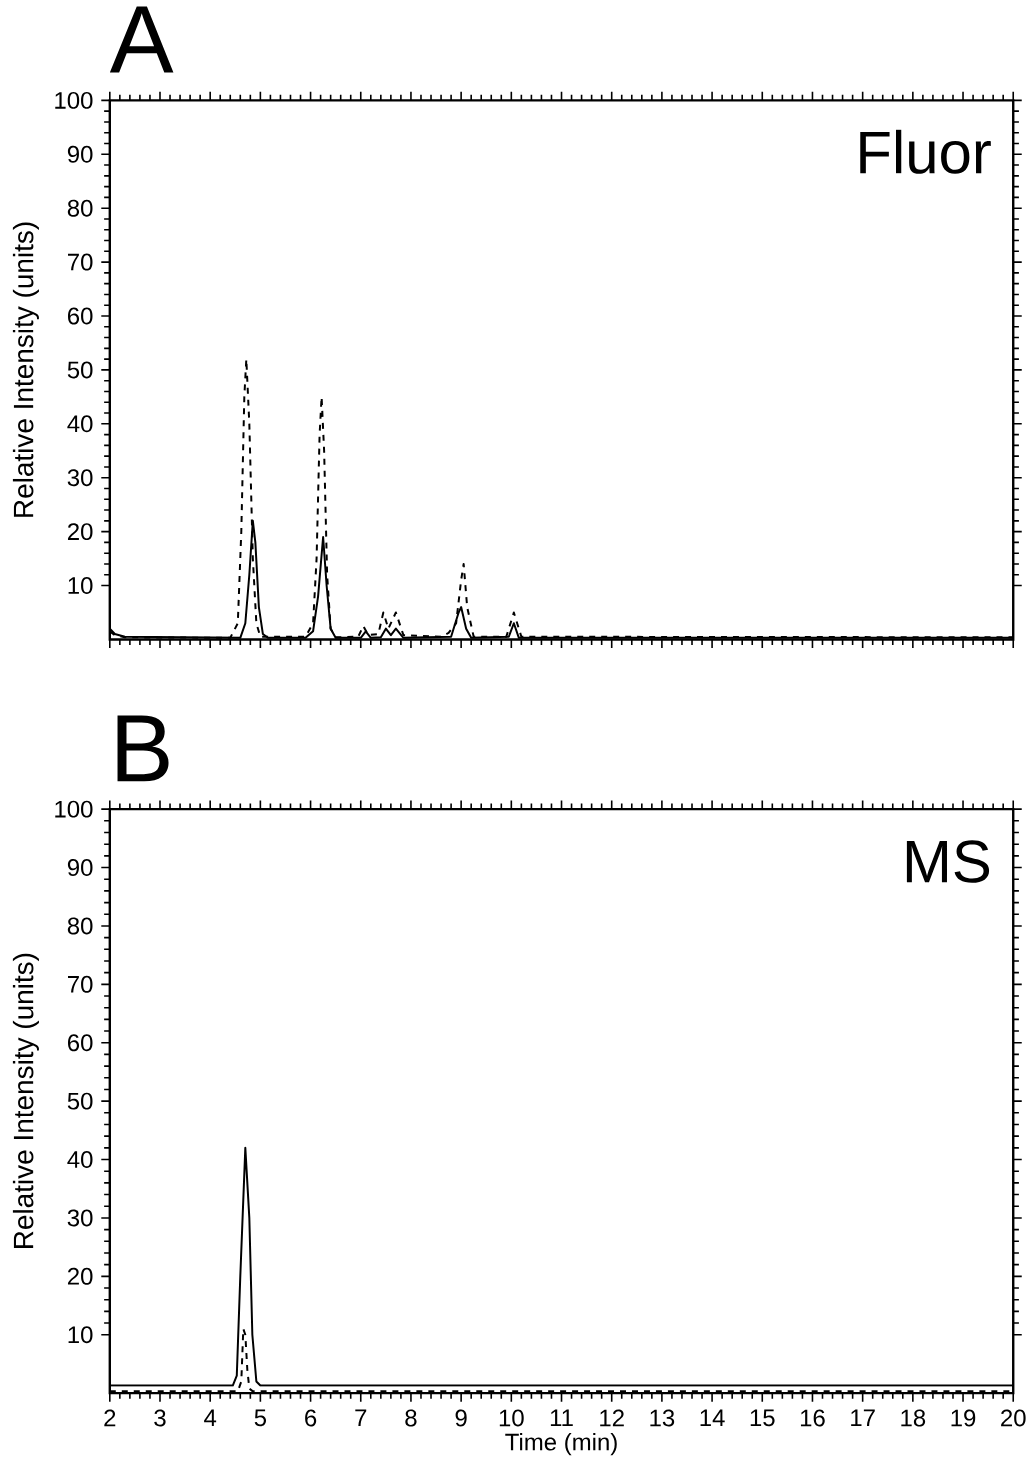  Describe the element at coordinates (141, 39) in the screenshot. I see `chart-title: A` at that location.